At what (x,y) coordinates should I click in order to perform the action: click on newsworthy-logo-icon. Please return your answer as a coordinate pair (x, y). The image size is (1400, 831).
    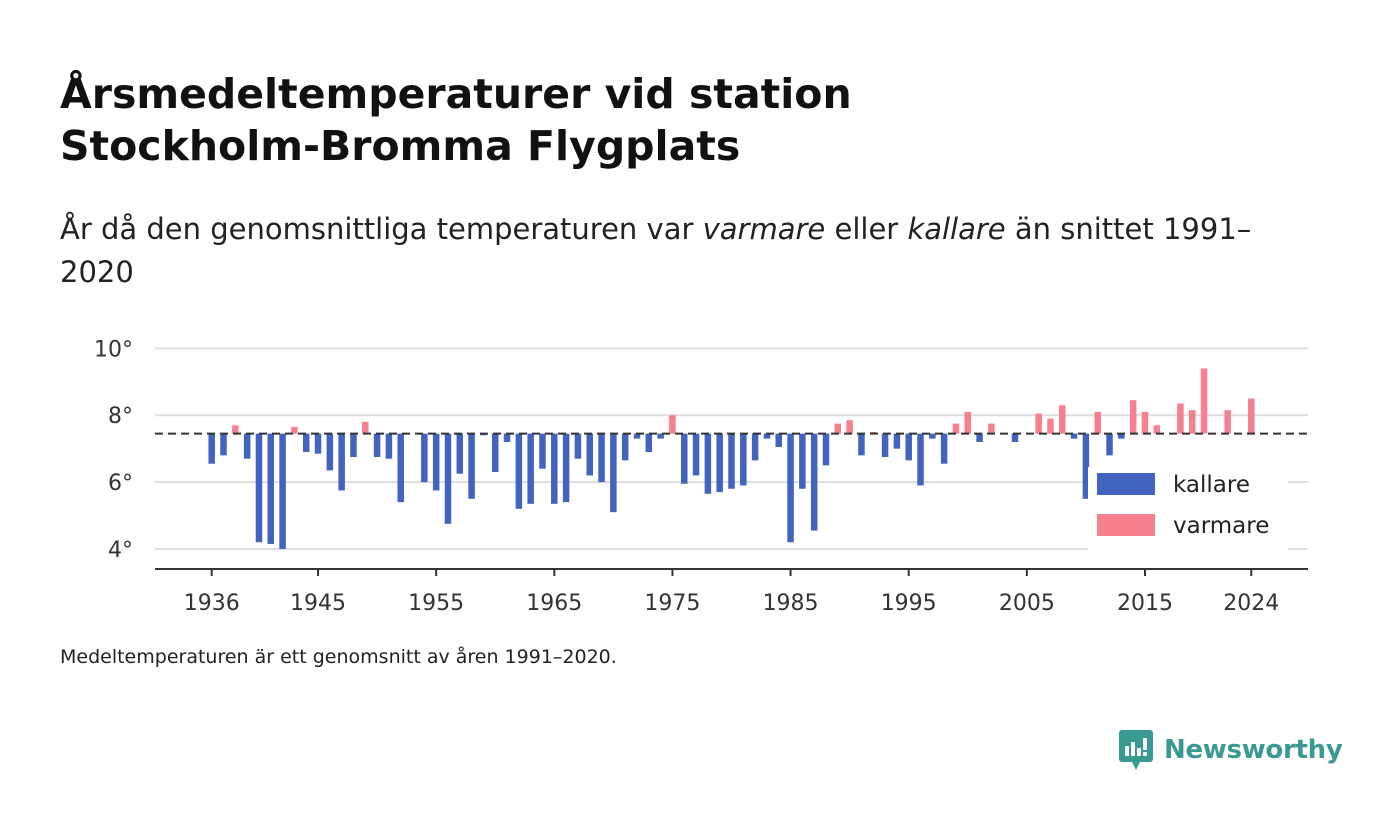
    Looking at the image, I should click on (1136, 750).